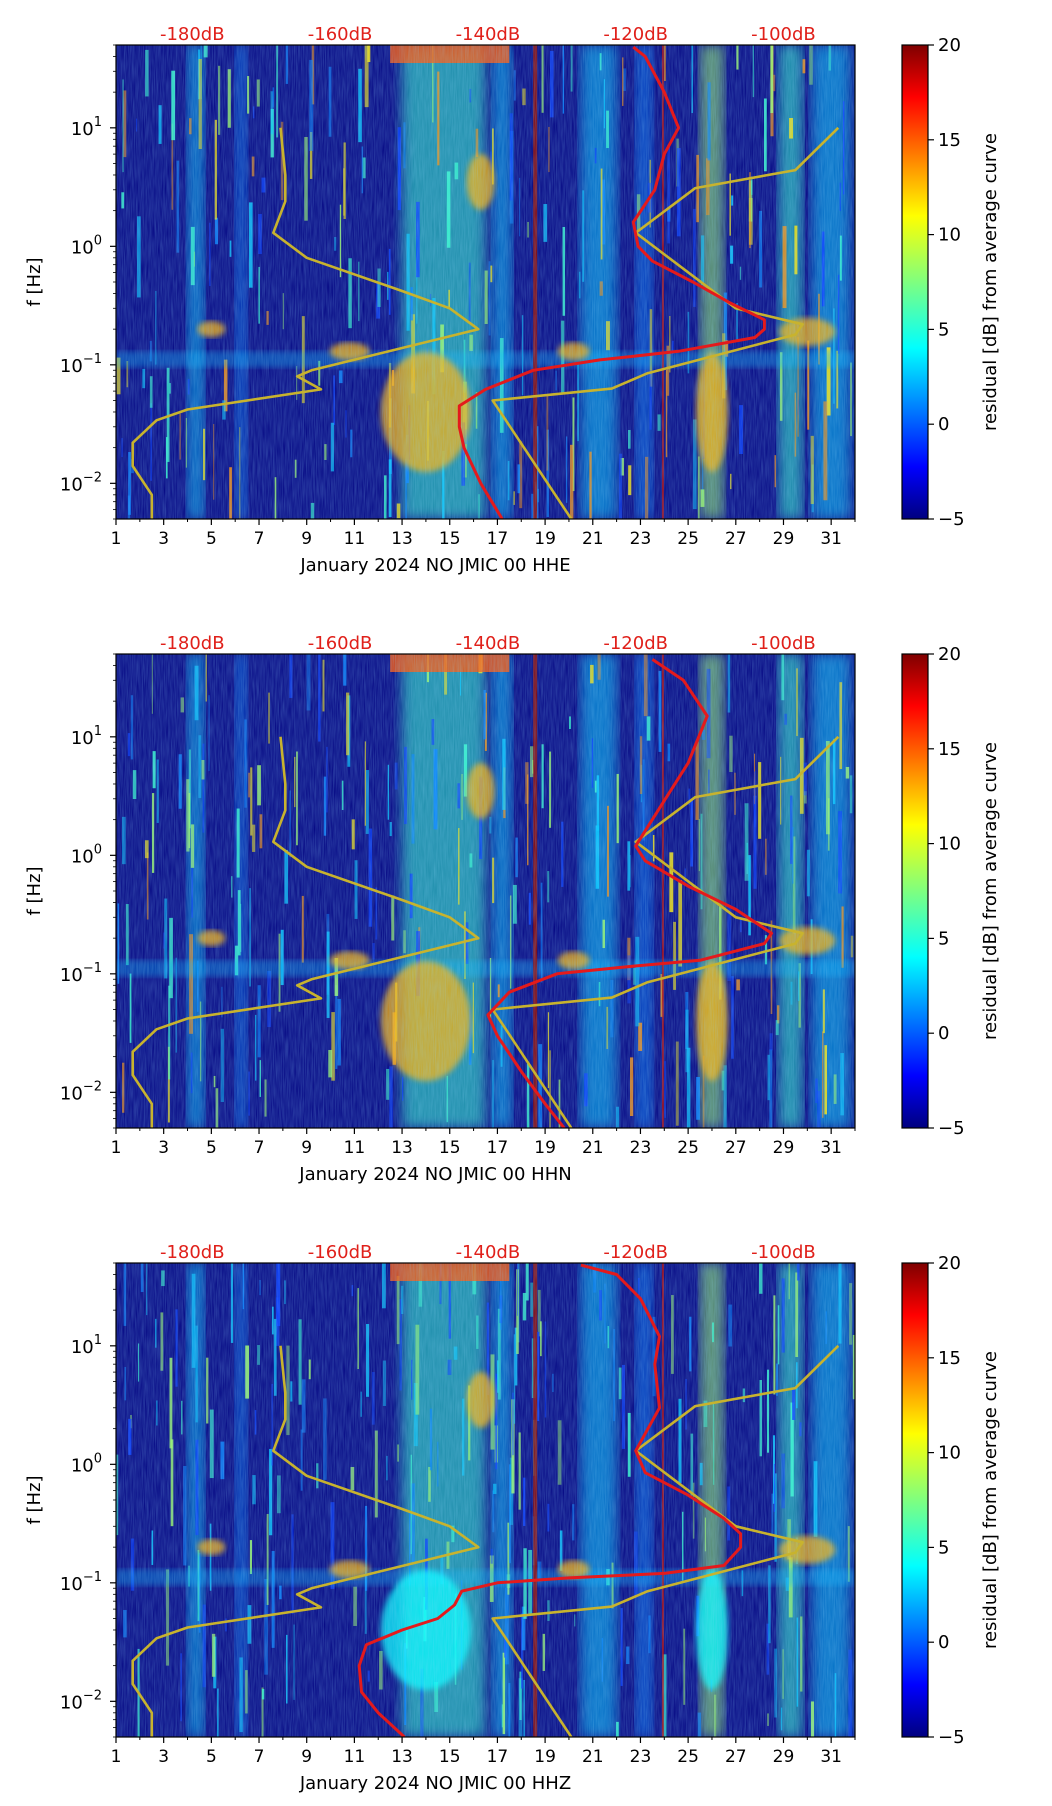  Describe the element at coordinates (949, 45) in the screenshot. I see `colorbar-tick-label: 20` at that location.